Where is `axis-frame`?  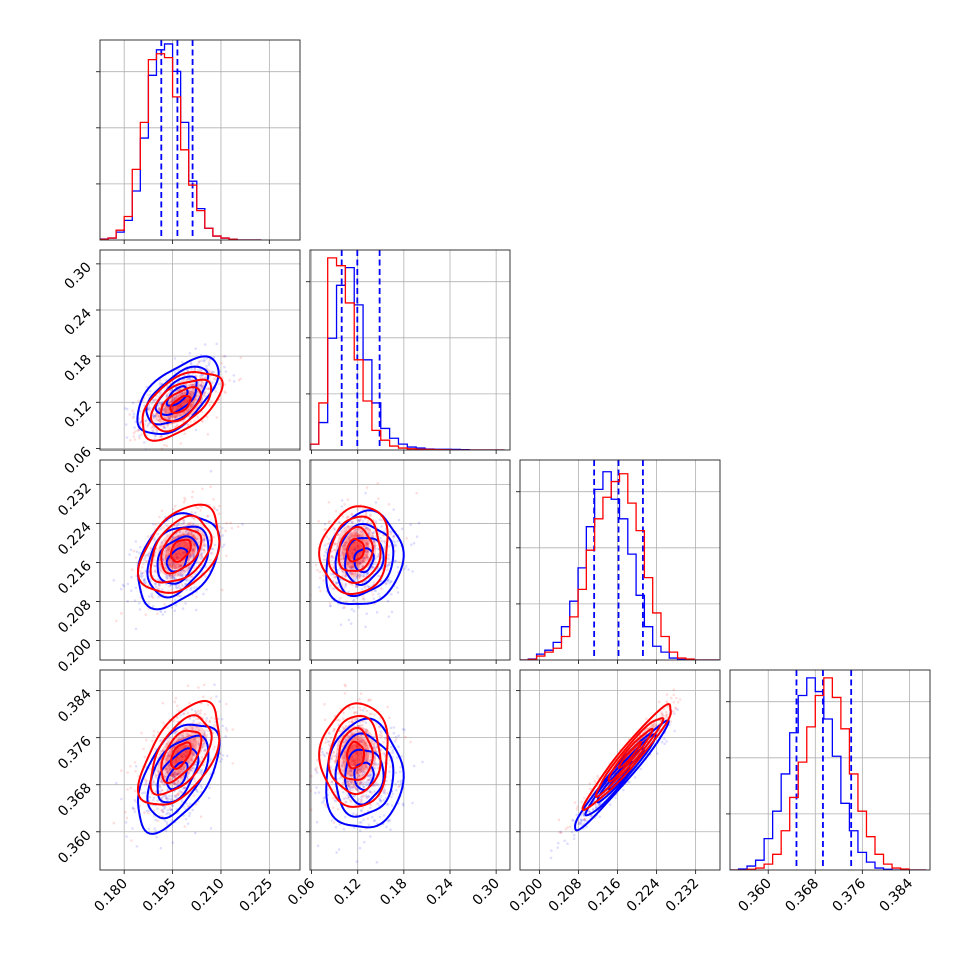 axis-frame is located at coordinates (410, 560).